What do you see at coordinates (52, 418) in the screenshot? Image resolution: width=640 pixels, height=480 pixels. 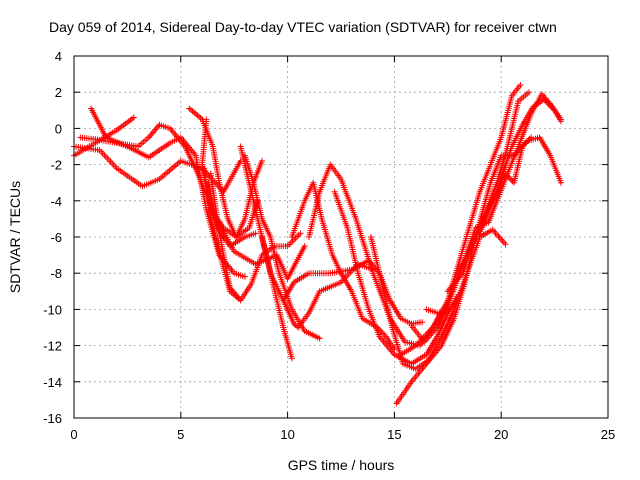 I see `y-tick-label: -16` at bounding box center [52, 418].